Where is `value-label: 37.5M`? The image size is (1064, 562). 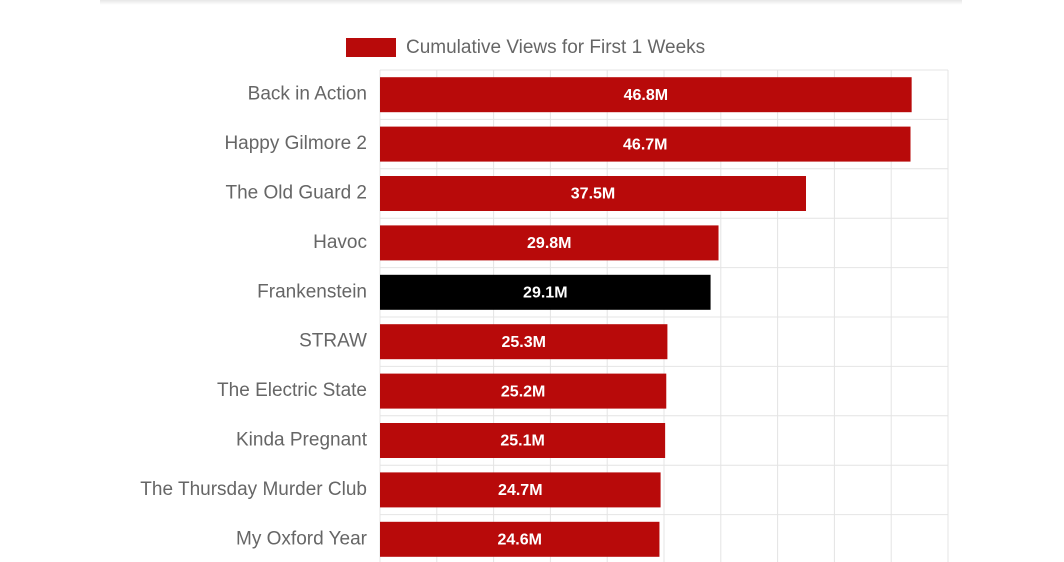 value-label: 37.5M is located at coordinates (593, 194).